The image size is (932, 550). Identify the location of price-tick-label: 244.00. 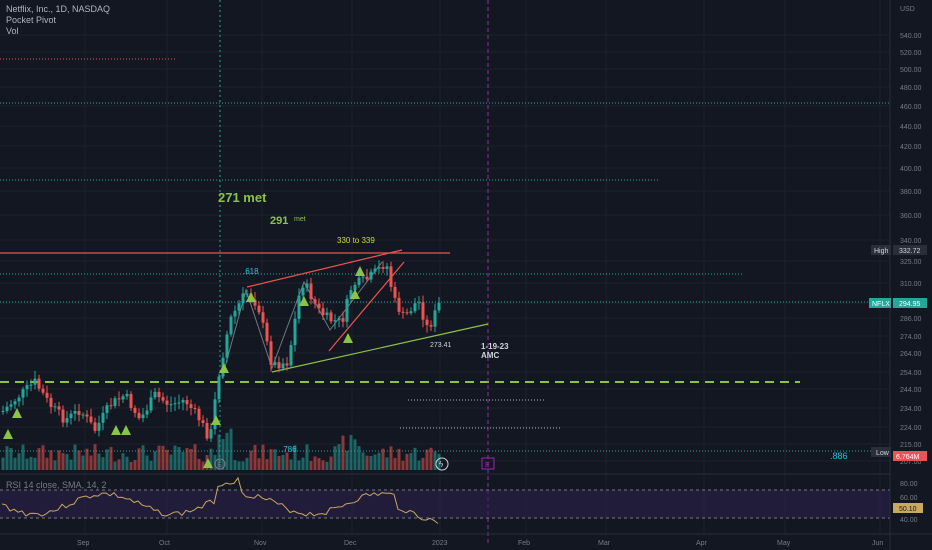
(911, 390).